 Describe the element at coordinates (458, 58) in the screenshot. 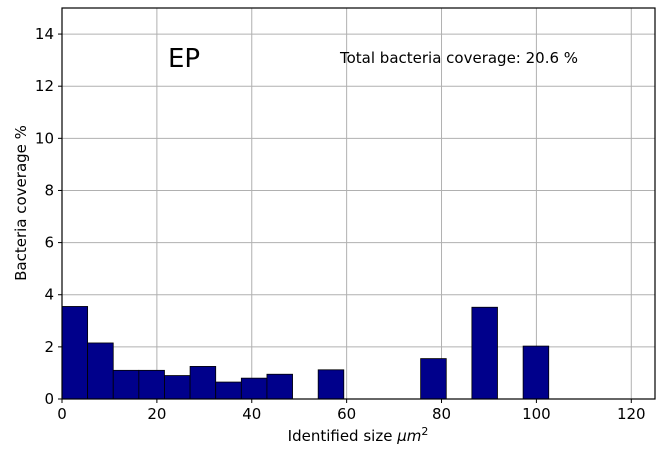

I see `annotation-total-coverage: Total bacteria coverage: 20.6 %` at that location.